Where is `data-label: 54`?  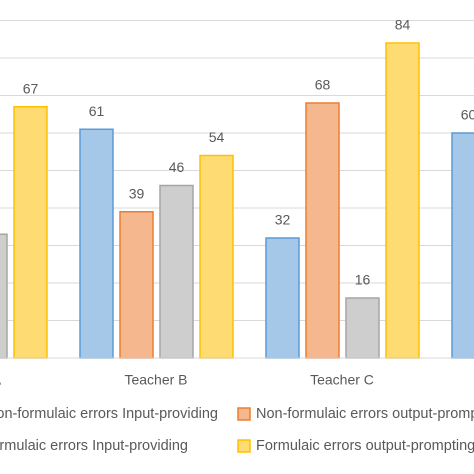 data-label: 54 is located at coordinates (217, 137).